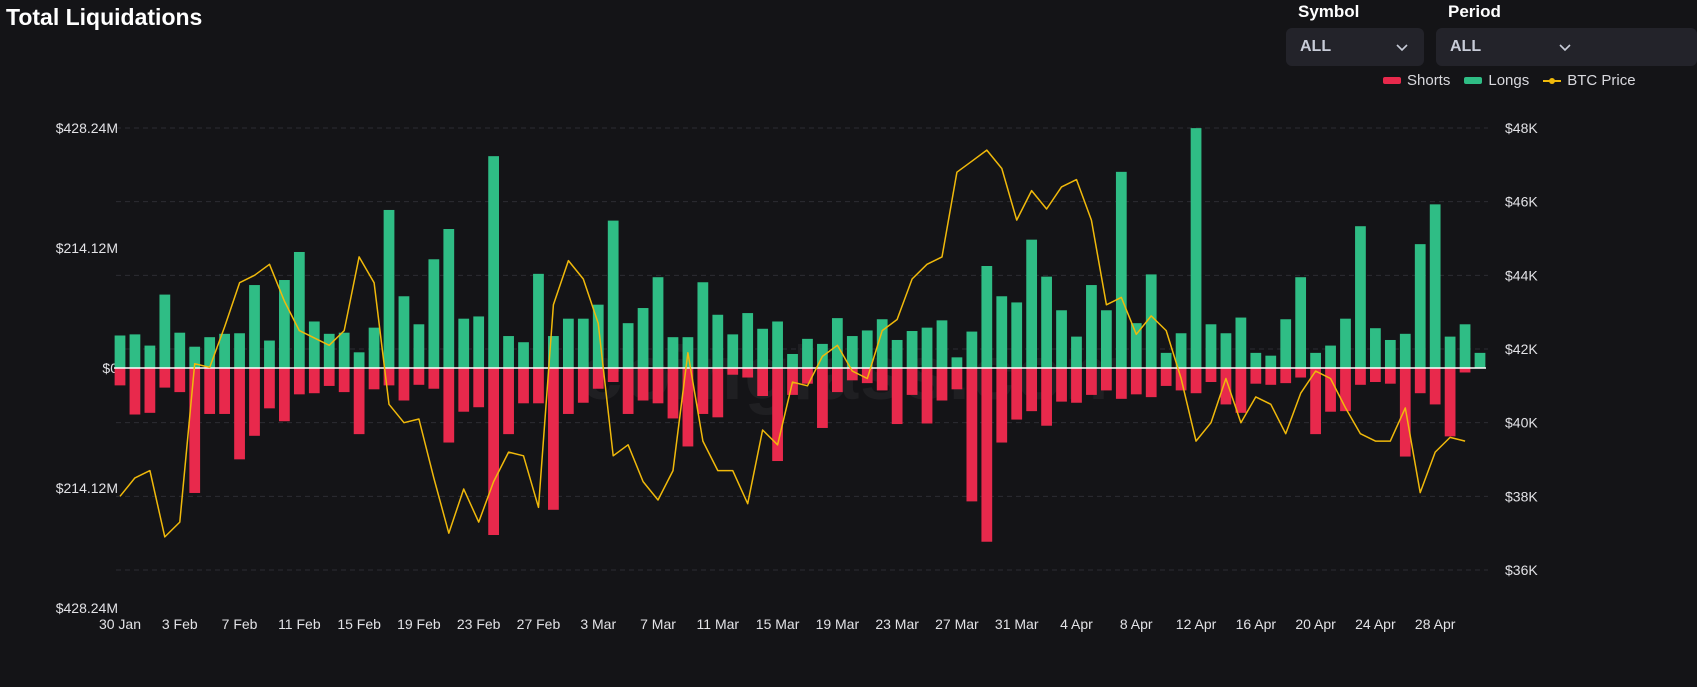 This screenshot has height=687, width=1697. Describe the element at coordinates (1416, 80) in the screenshot. I see `legend-shorts: Shorts` at that location.